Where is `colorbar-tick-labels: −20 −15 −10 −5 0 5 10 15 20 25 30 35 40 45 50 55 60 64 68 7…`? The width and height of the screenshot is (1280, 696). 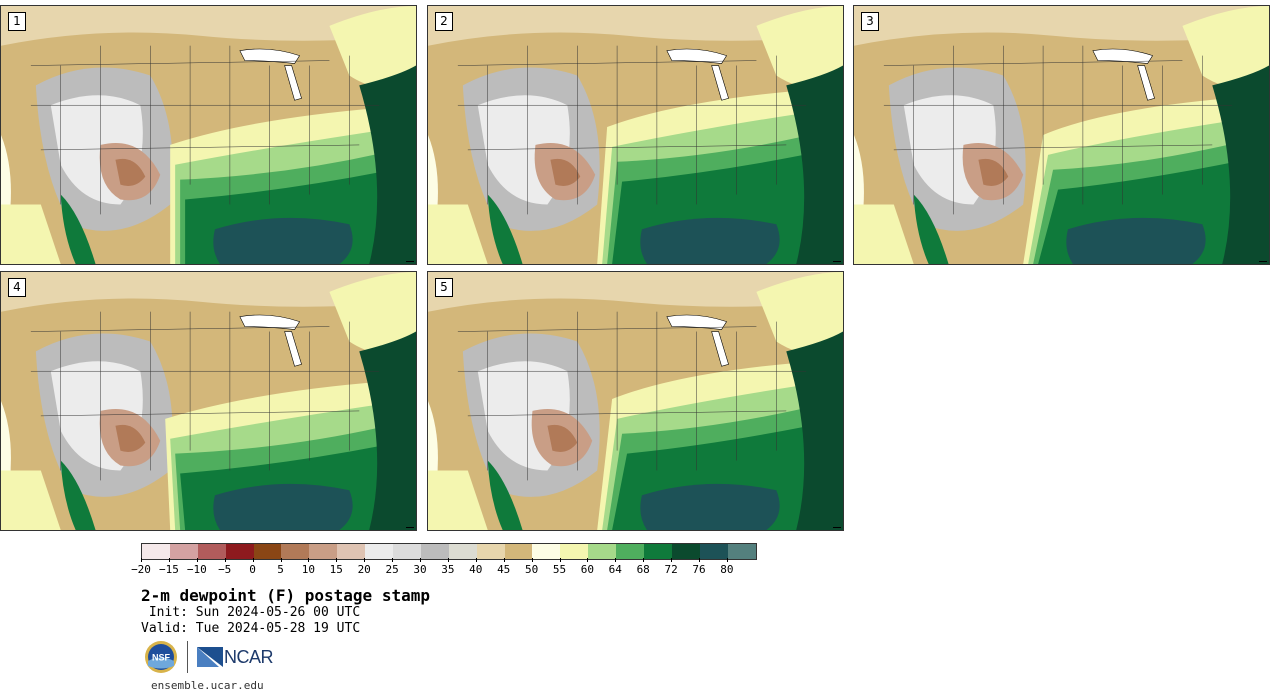
colorbar-tick-labels: −20 −15 −10 −5 0 5 10 15 20 25 30 35 40 45 50 55 60 64 68 7… is located at coordinates (444, 568).